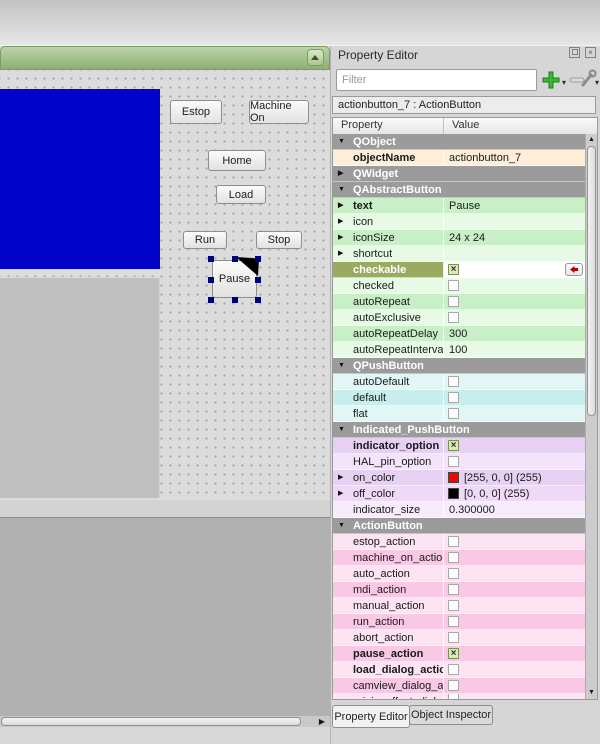 The height and width of the screenshot is (744, 600). What do you see at coordinates (514, 478) in the screenshot?
I see `property-value: [255, 0, 0] (255)` at bounding box center [514, 478].